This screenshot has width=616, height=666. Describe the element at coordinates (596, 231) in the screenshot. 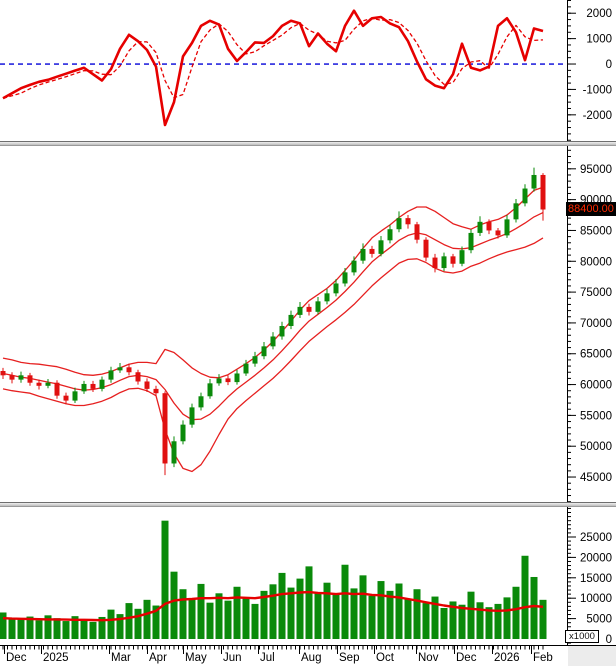

I see `svg-text: 85000` at that location.